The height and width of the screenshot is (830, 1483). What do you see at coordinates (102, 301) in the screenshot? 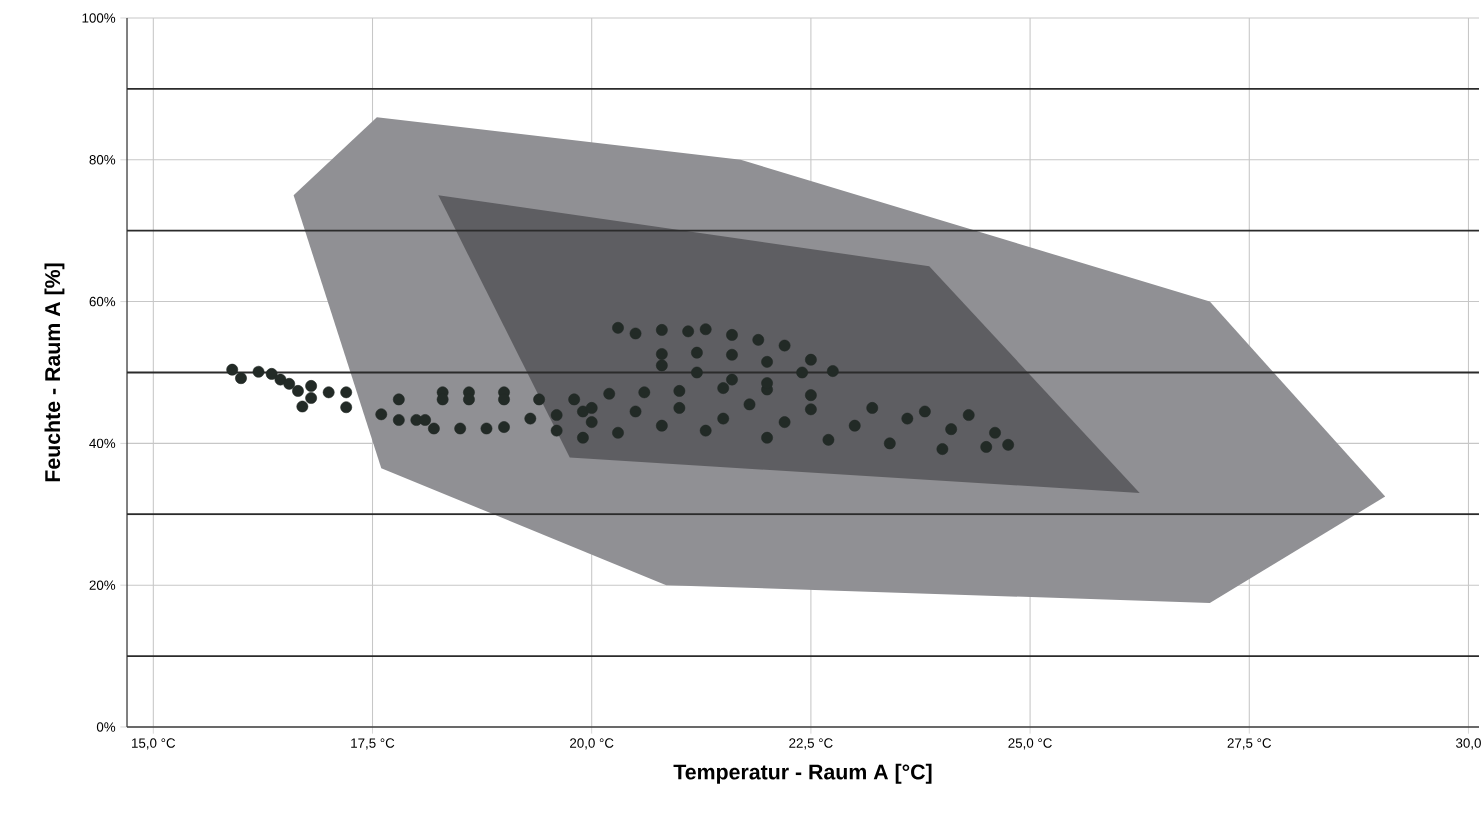
I see `y-tick-label: 60%` at bounding box center [102, 301].